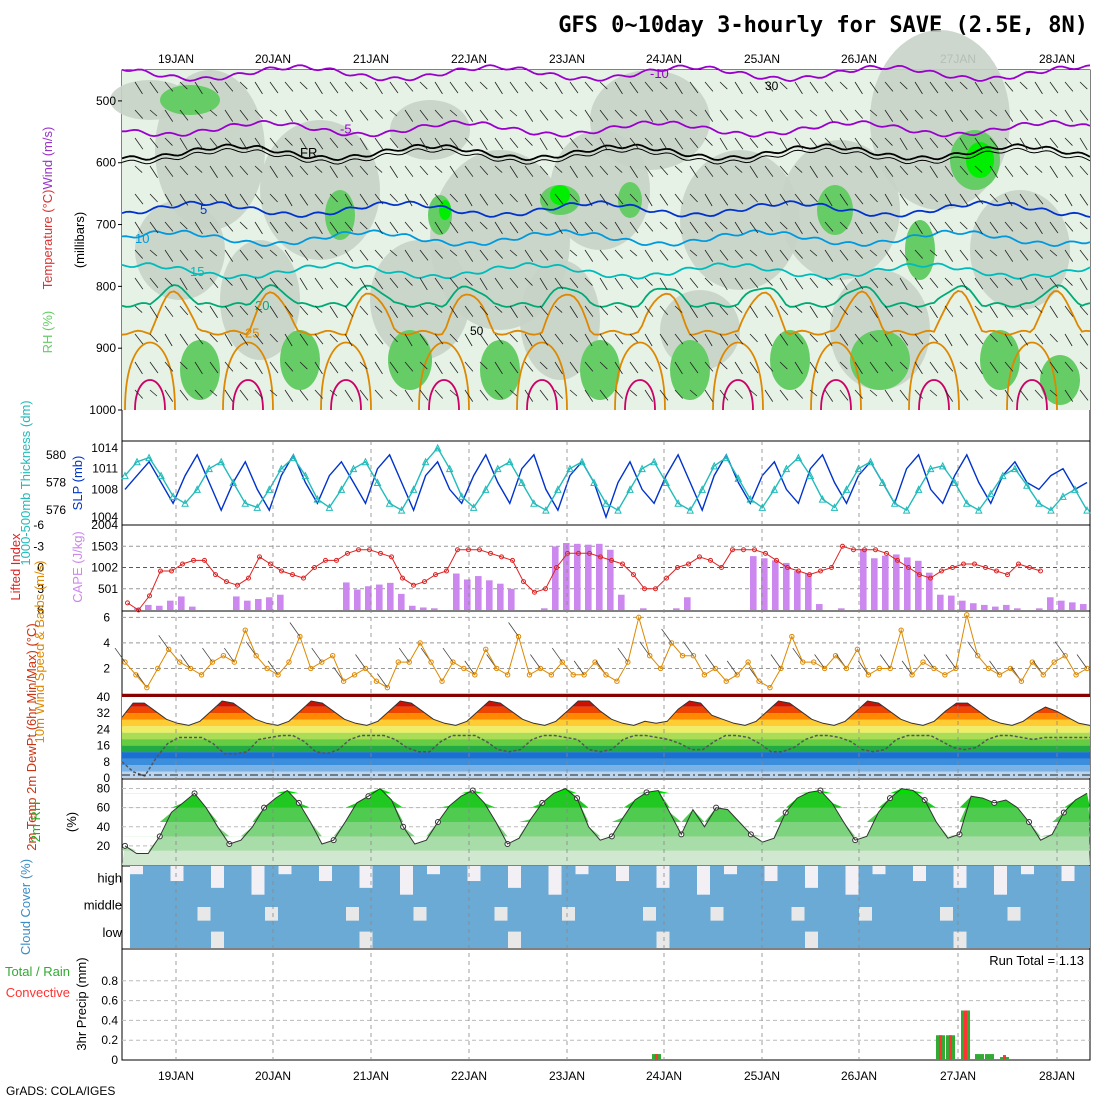 The height and width of the screenshot is (1100, 1100). What do you see at coordinates (606, 313) in the screenshot?
I see `contour-line` at bounding box center [606, 313].